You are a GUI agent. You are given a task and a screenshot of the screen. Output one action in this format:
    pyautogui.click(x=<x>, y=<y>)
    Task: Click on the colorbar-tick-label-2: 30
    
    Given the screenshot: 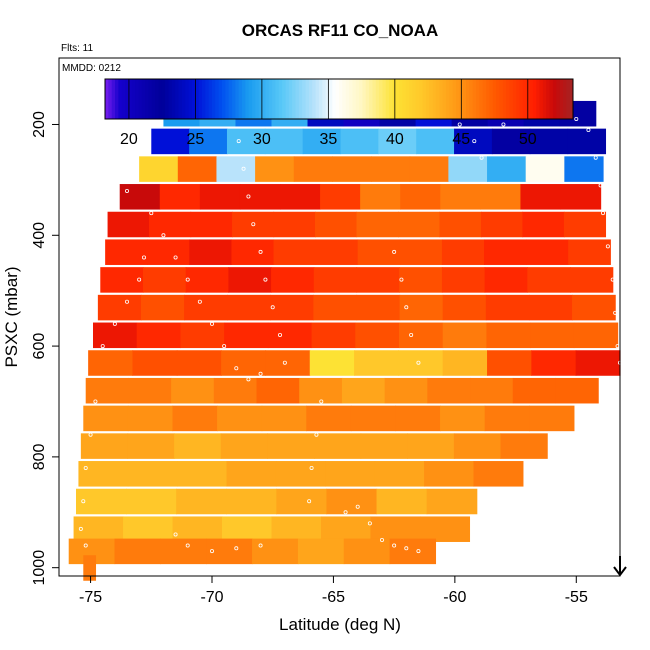 What is the action you would take?
    pyautogui.click(x=262, y=139)
    